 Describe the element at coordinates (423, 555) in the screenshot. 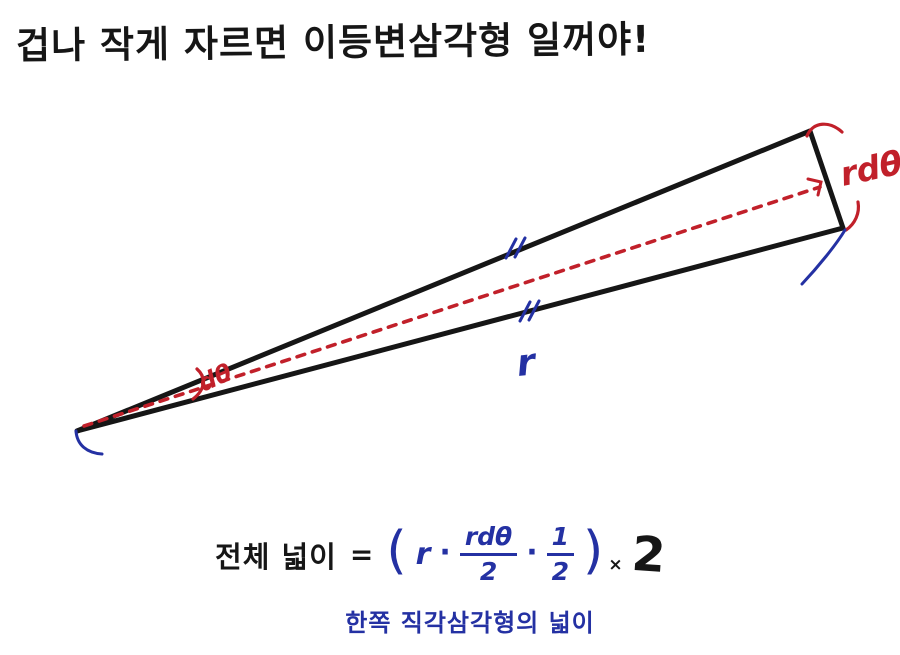

I see `radius-term: r` at that location.